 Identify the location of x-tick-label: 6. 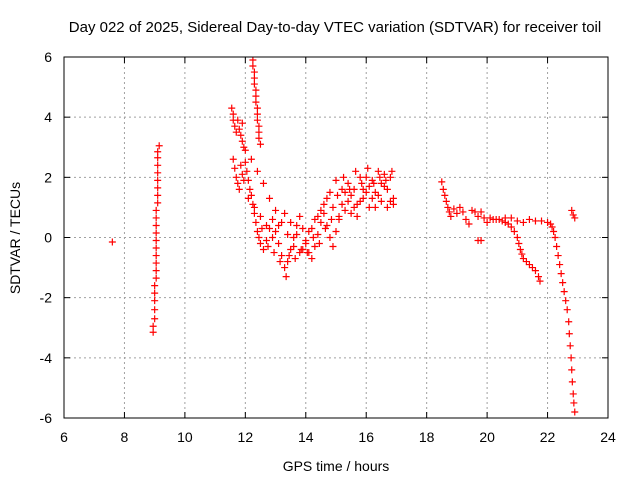
(64, 437).